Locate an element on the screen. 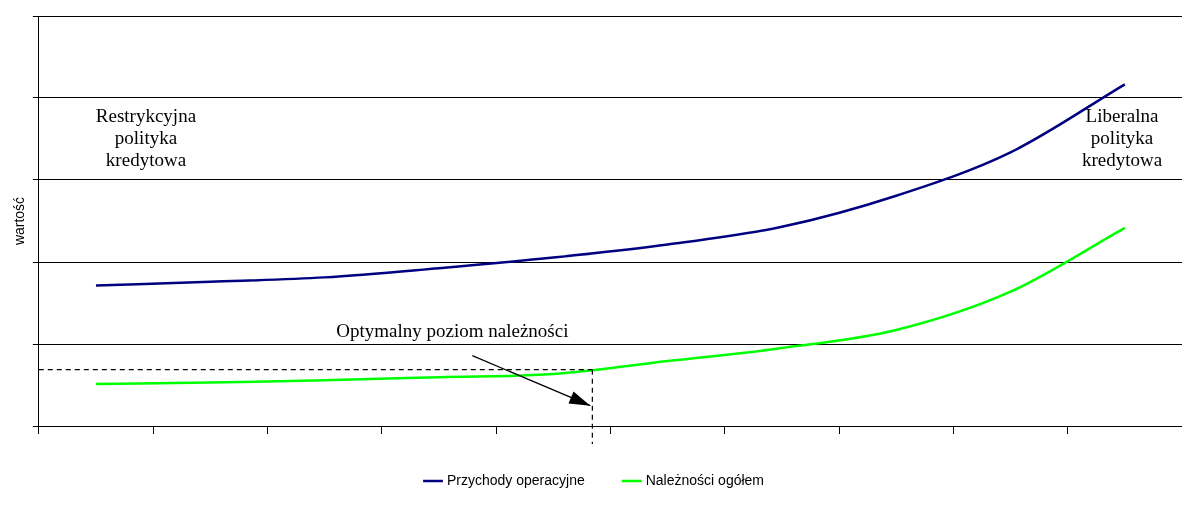 Image resolution: width=1190 pixels, height=506 pixels. annotation: Restrykcyjna polityka kredytowa is located at coordinates (146, 137).